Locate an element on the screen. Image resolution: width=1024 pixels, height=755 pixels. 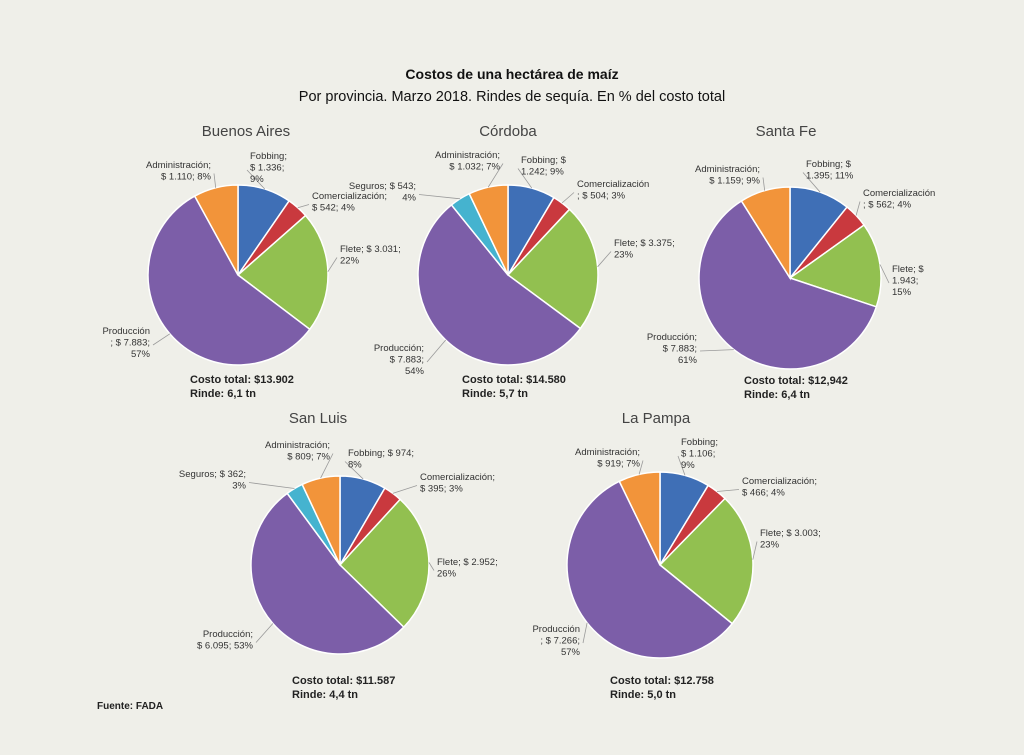
slice-label-line: $ 6.095; 53% is located at coordinates (225, 646).